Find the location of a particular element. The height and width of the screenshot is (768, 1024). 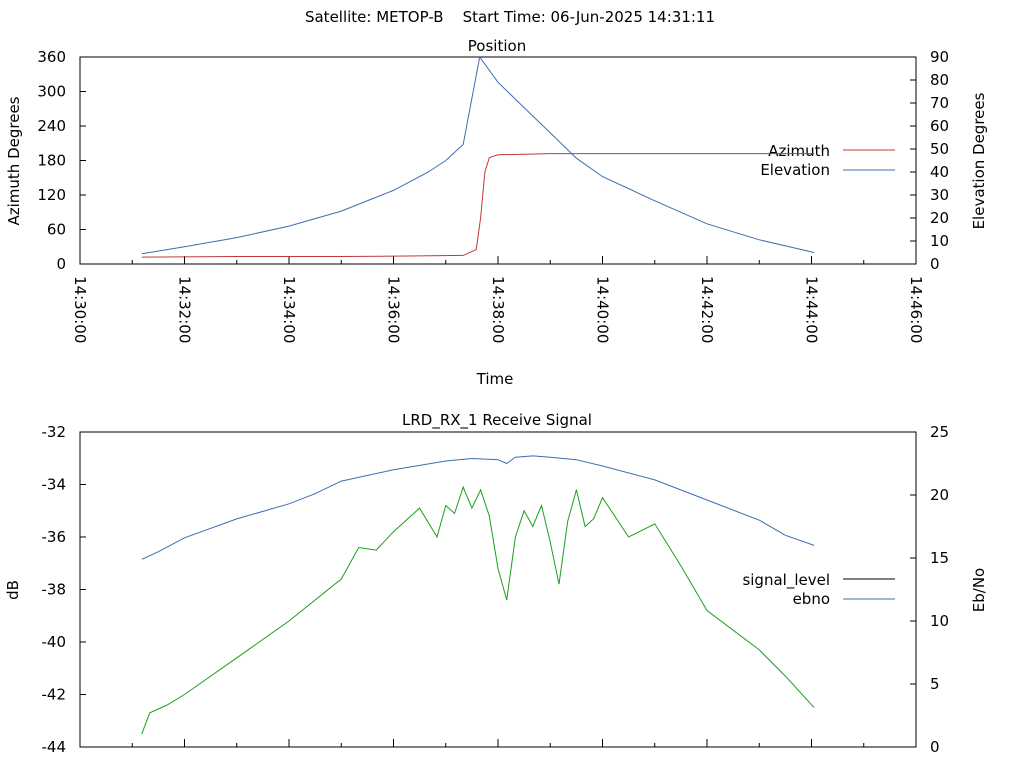

signal-title: LRD_RX_1 Receive Signal is located at coordinates (497, 420).